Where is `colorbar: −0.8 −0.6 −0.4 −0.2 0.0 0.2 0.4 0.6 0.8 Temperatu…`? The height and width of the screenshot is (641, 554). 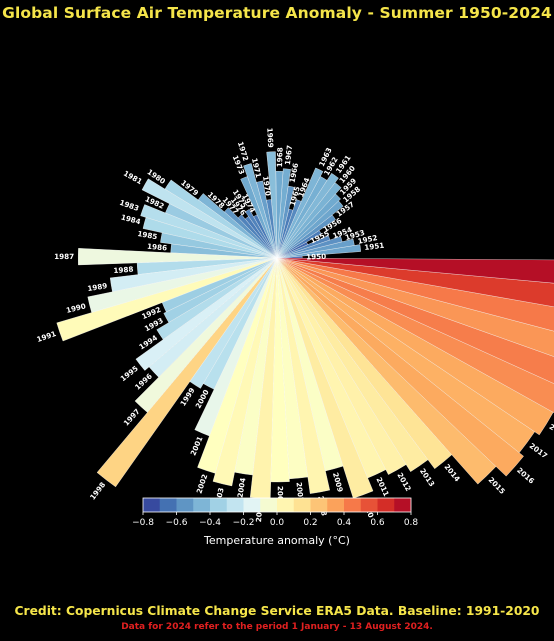 colorbar: −0.8 −0.6 −0.4 −0.2 0.0 0.2 0.4 0.6 0.8 Temperatu… is located at coordinates (275, 522).